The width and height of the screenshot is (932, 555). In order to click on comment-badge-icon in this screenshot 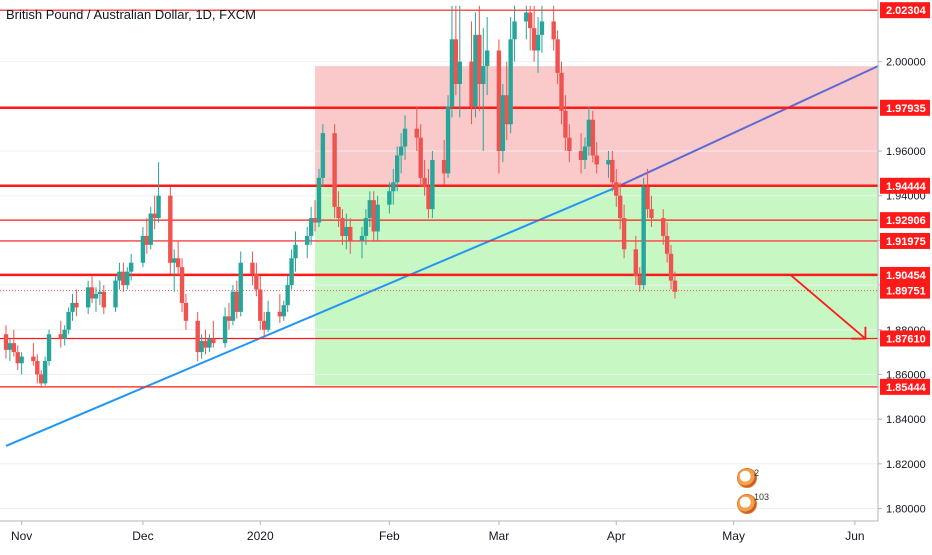, I will do `click(747, 504)`.